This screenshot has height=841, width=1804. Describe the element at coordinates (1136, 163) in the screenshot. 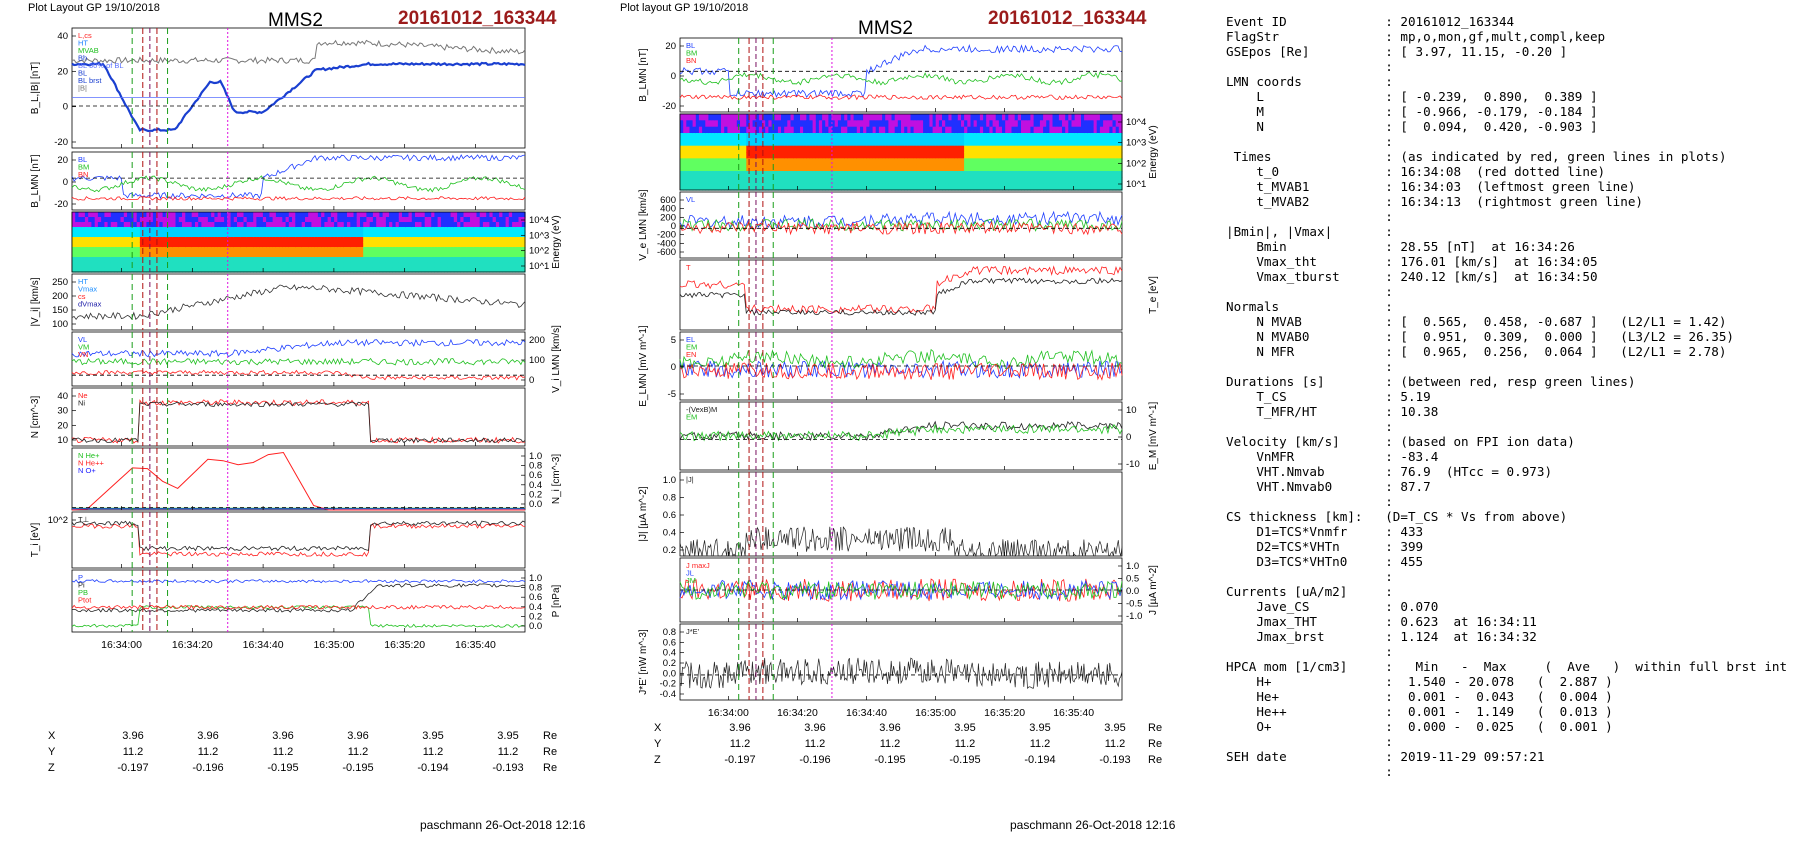

I see `y-tick-label: 10^2` at that location.